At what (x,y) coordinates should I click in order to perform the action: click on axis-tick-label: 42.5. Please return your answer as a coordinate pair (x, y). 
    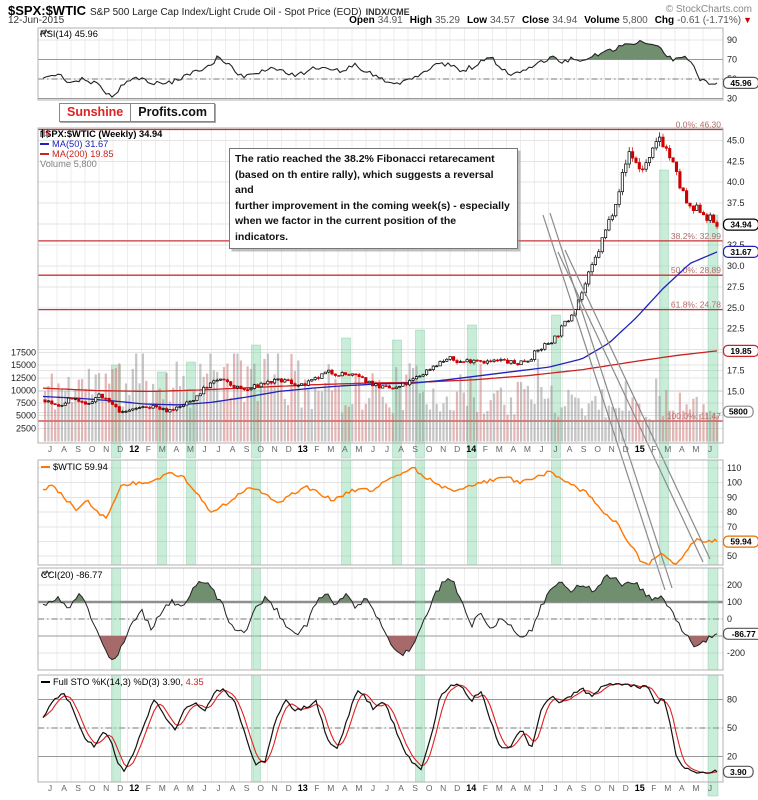
    Looking at the image, I should click on (736, 161).